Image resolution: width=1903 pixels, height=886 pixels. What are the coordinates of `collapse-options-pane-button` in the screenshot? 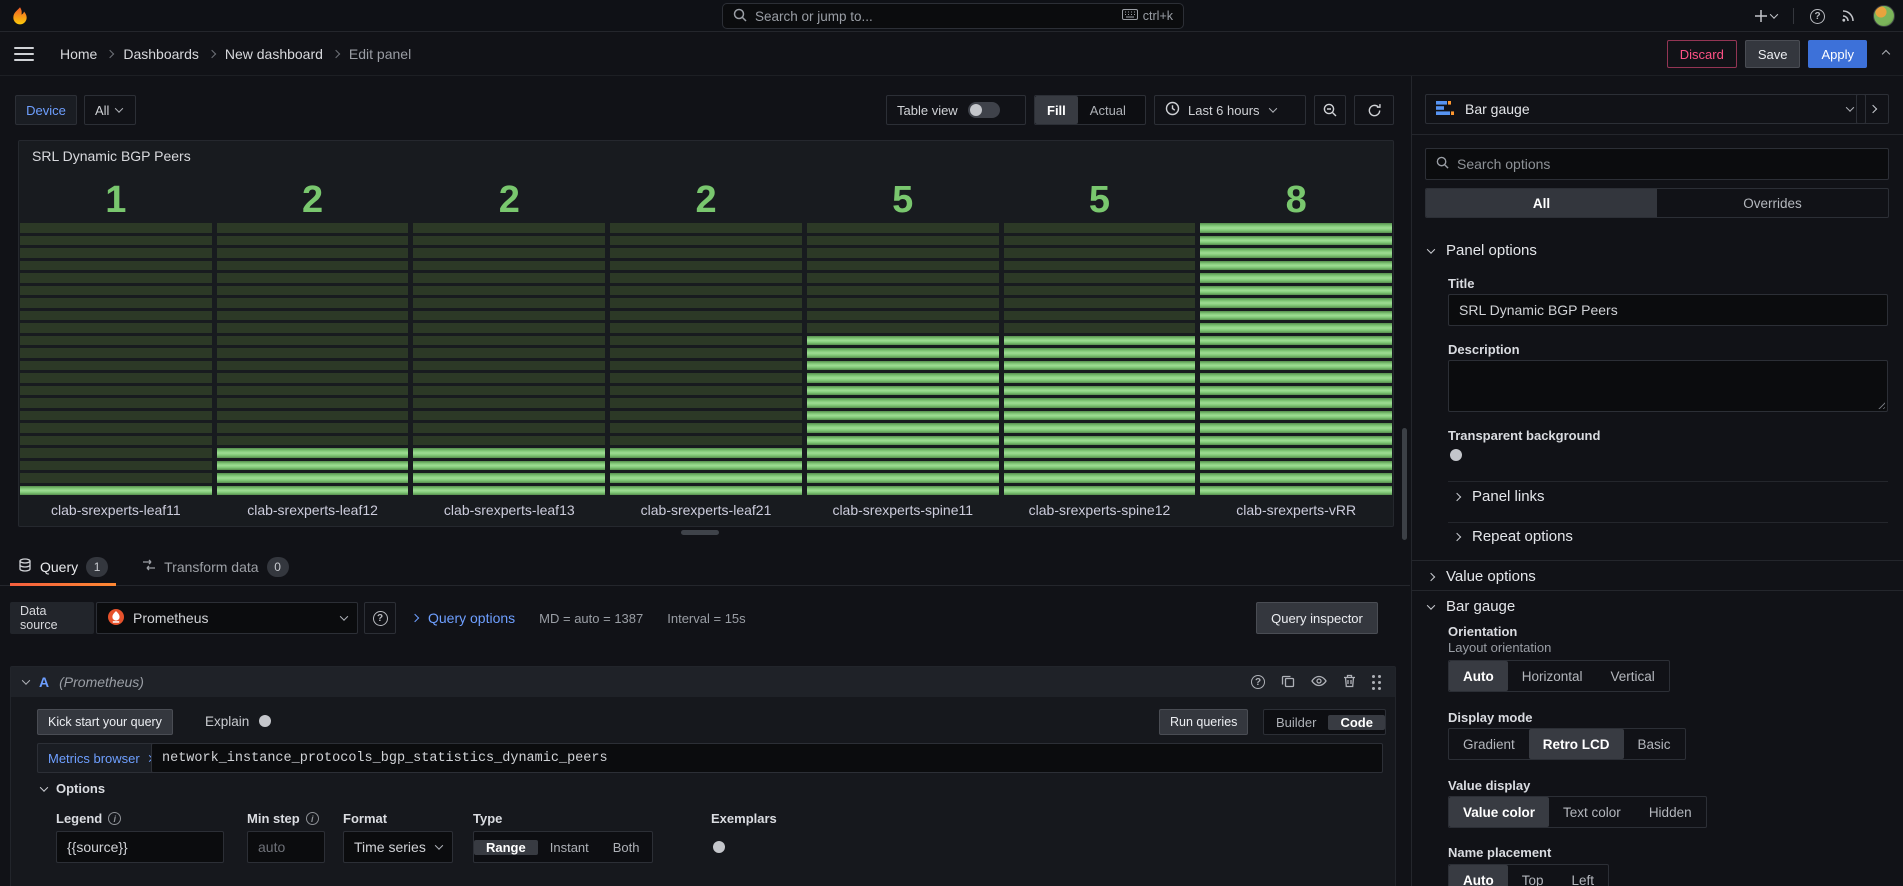 It's located at (1872, 109).